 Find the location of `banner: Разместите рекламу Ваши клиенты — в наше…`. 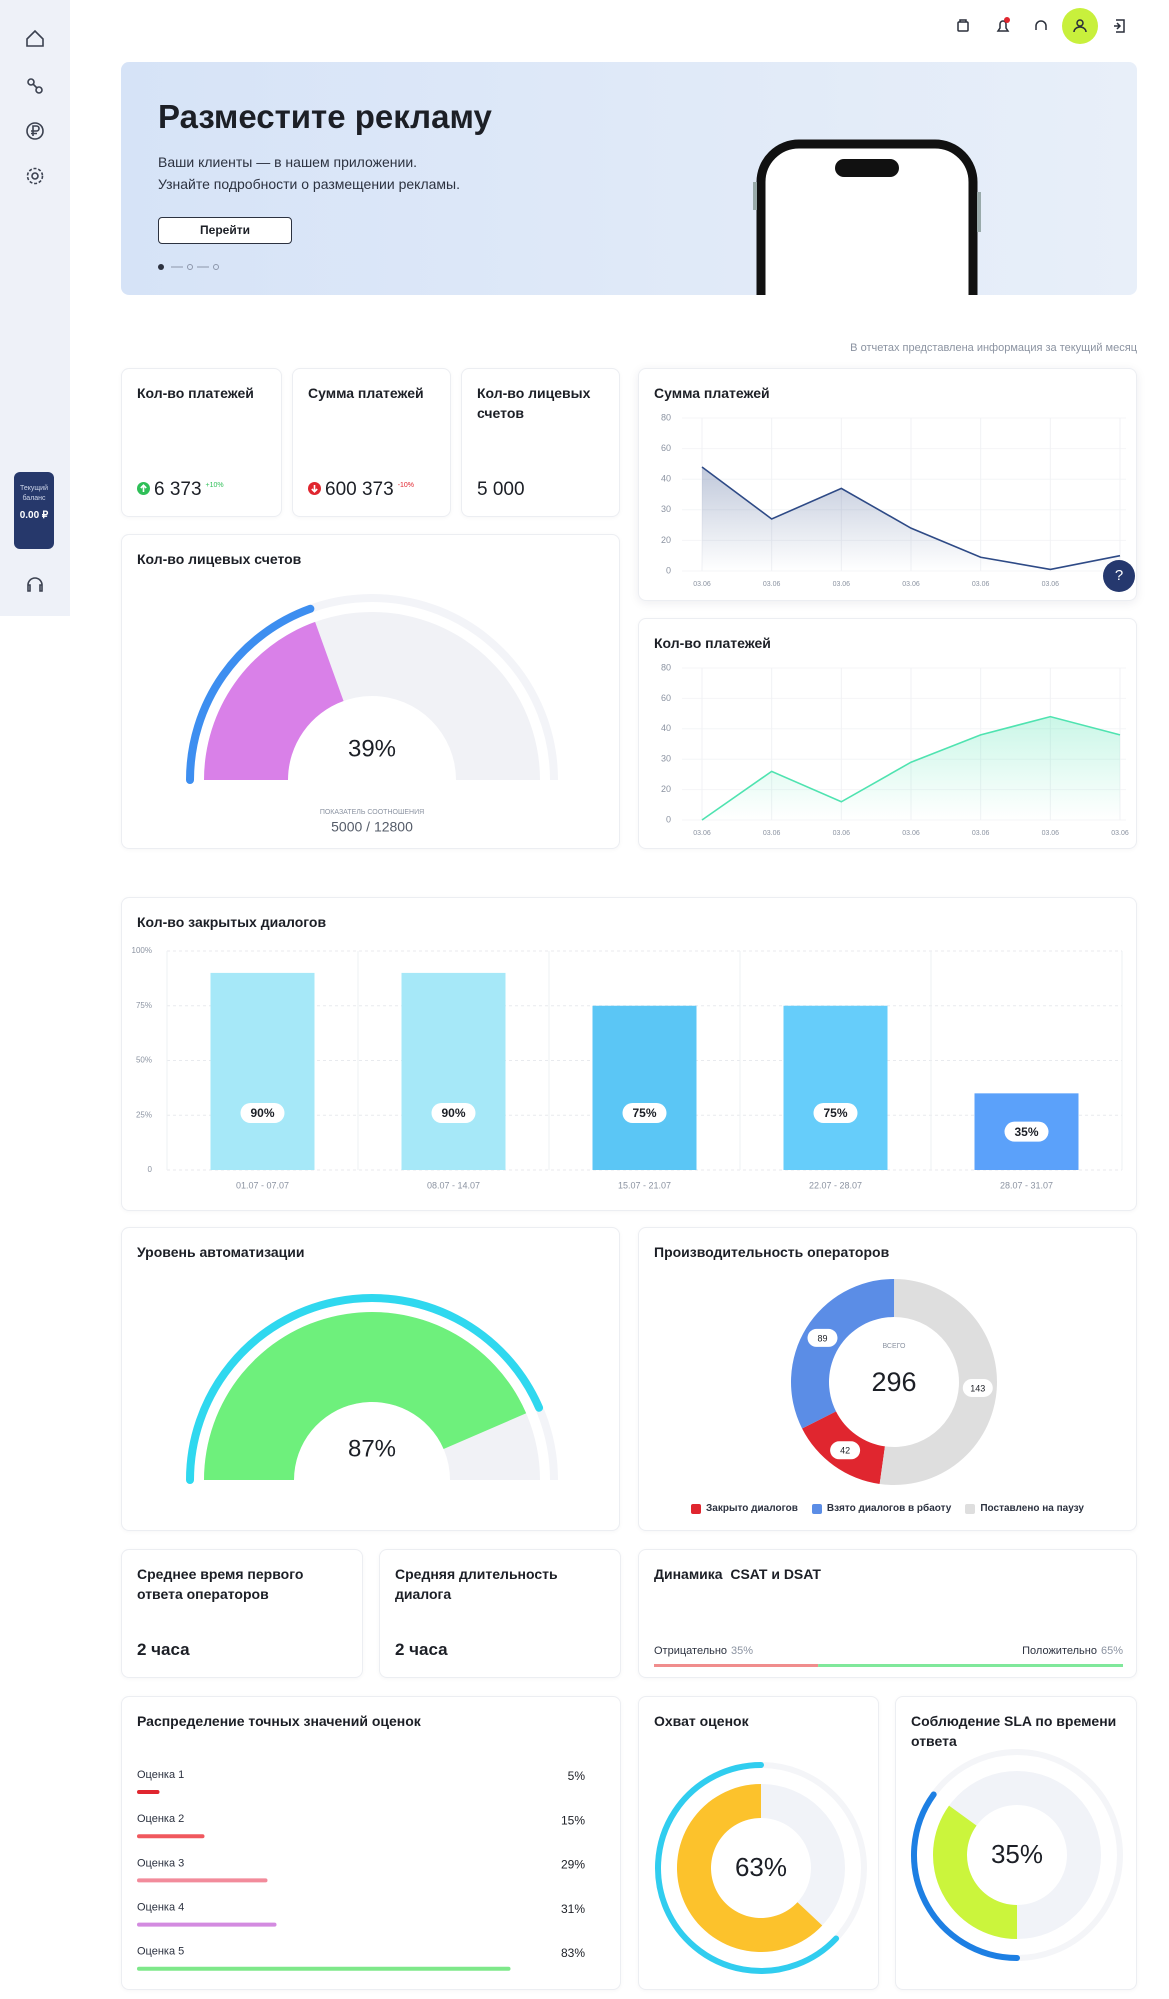

banner: Разместите рекламу Ваши клиенты — в наше… is located at coordinates (629, 178).